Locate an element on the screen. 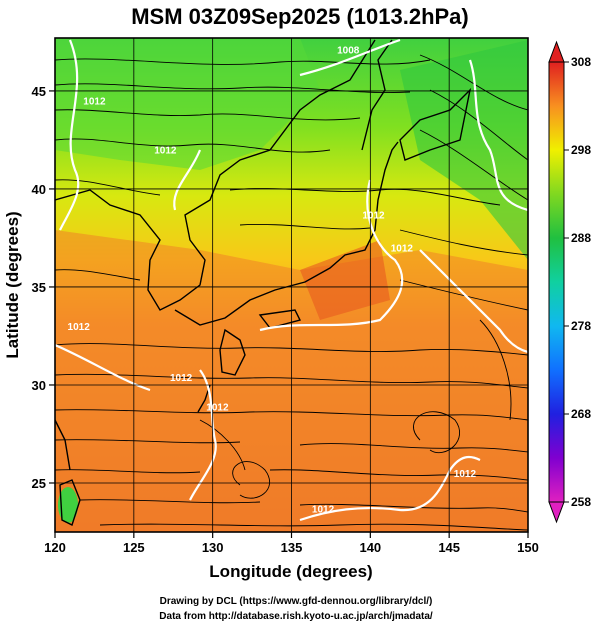  x-tick-label: 140 is located at coordinates (370, 547).